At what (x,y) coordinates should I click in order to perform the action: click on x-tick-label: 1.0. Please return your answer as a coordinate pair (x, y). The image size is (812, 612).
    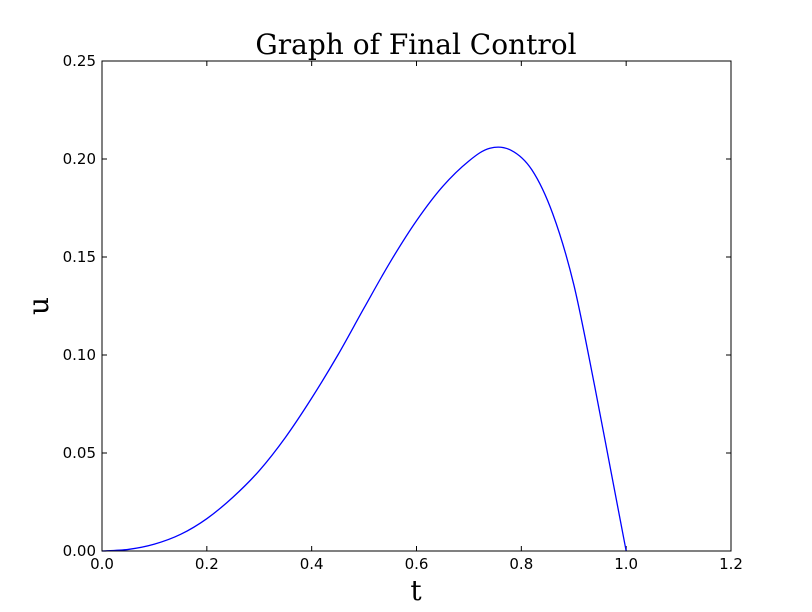
    Looking at the image, I should click on (626, 564).